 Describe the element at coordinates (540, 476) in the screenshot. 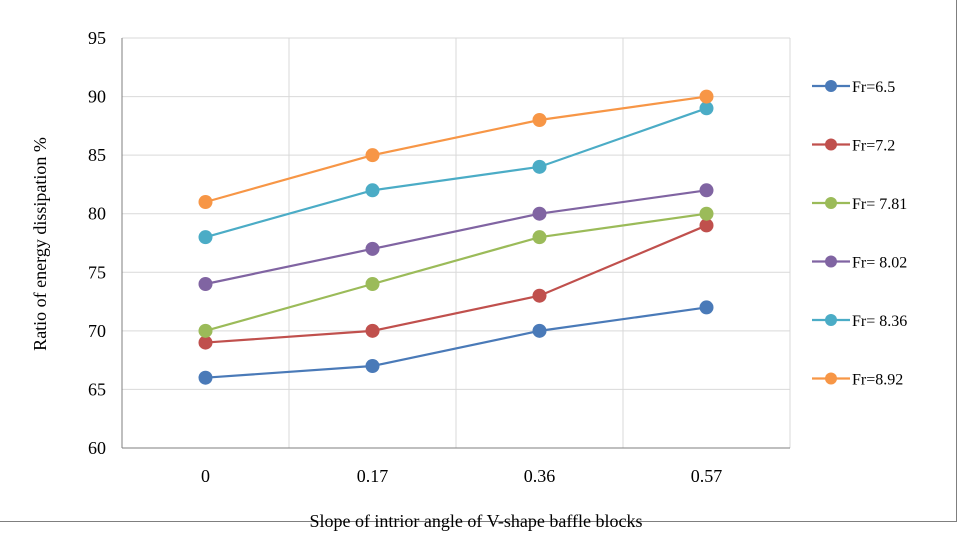

I see `x-tick-label: 0.36` at that location.